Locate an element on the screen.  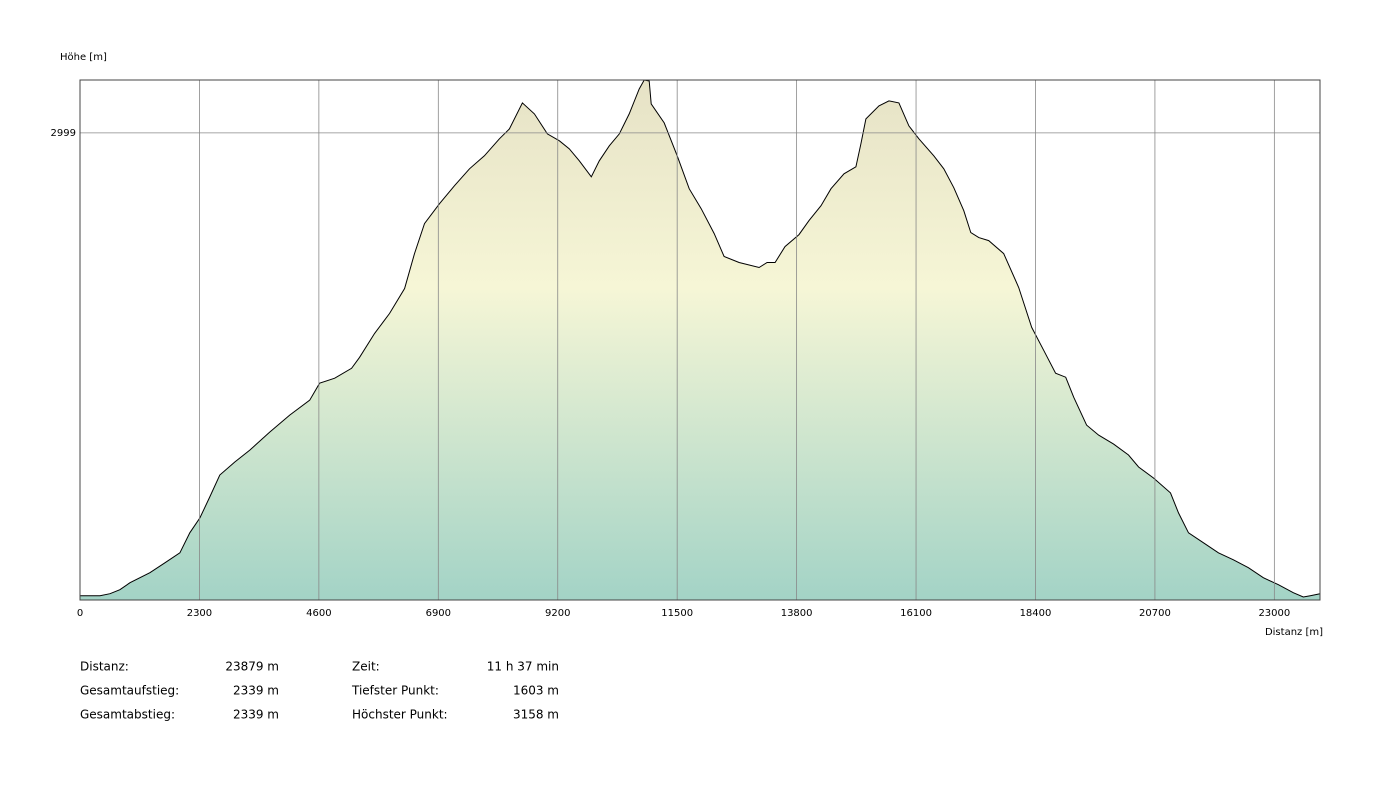
x-axis-label: Distanz [m] is located at coordinates (1294, 632).